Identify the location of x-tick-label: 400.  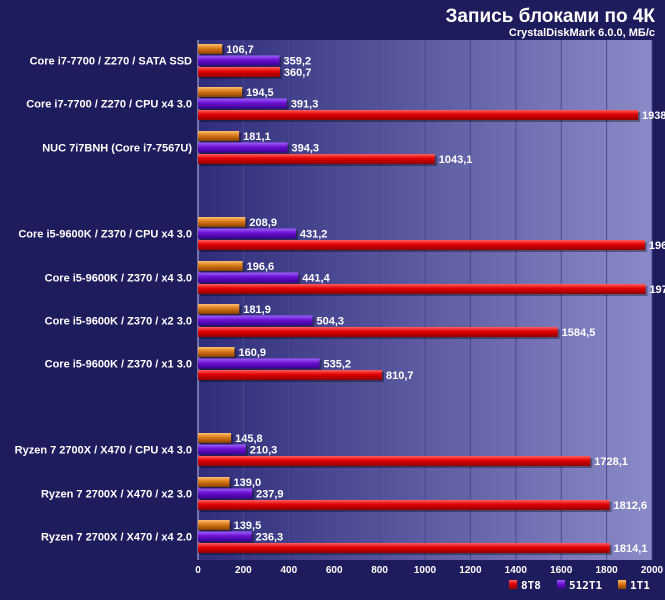
(288, 570).